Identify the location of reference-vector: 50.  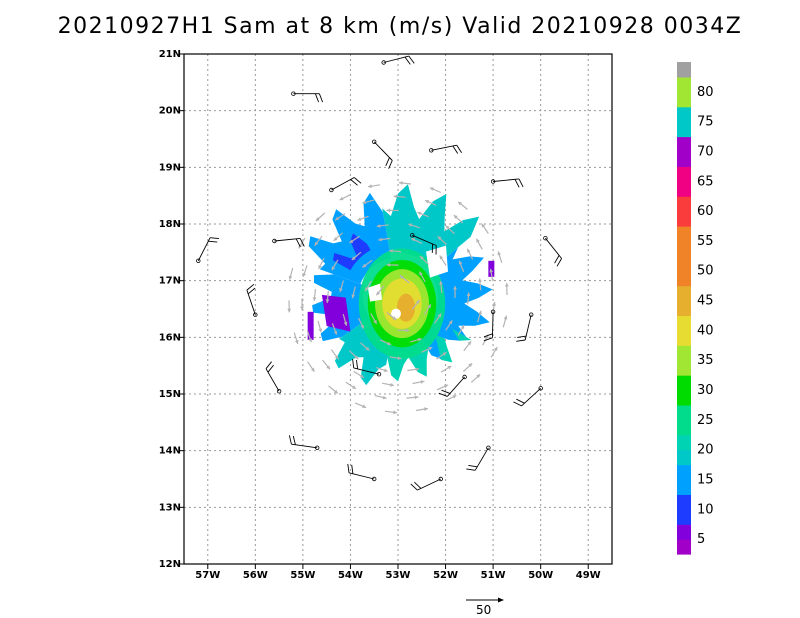
(485, 607).